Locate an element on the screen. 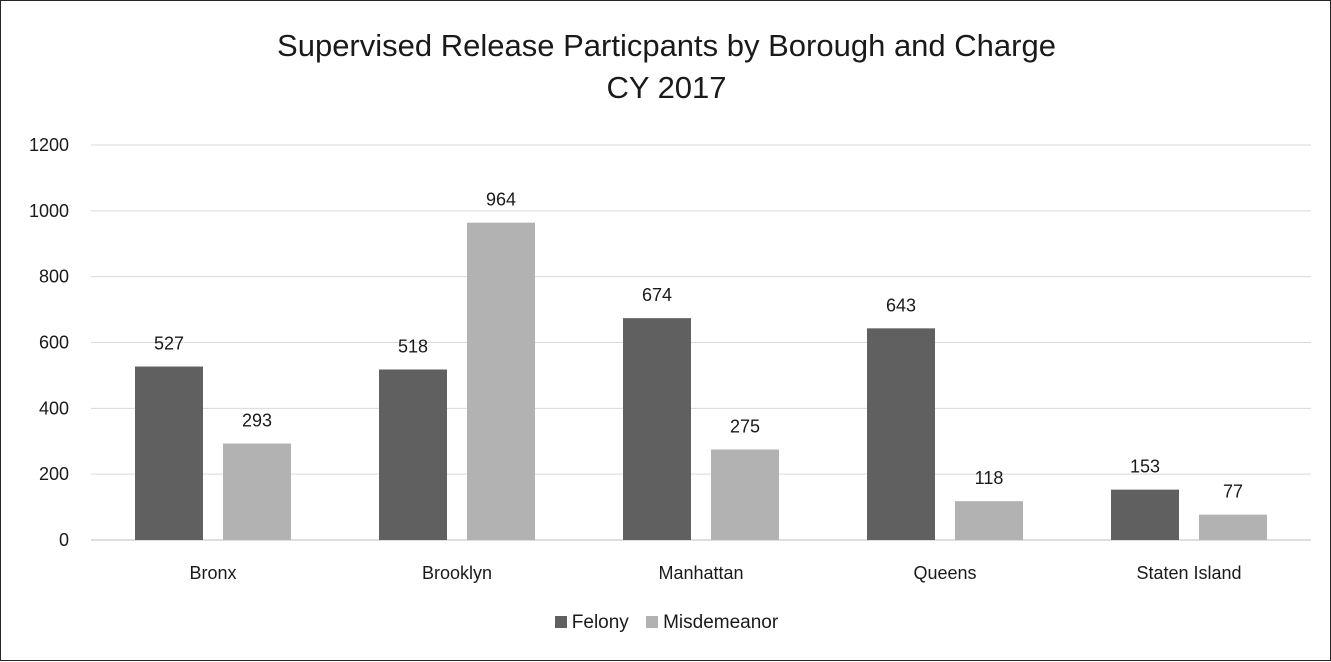 Image resolution: width=1331 pixels, height=662 pixels. legend: Felony Misdemeanor is located at coordinates (666, 623).